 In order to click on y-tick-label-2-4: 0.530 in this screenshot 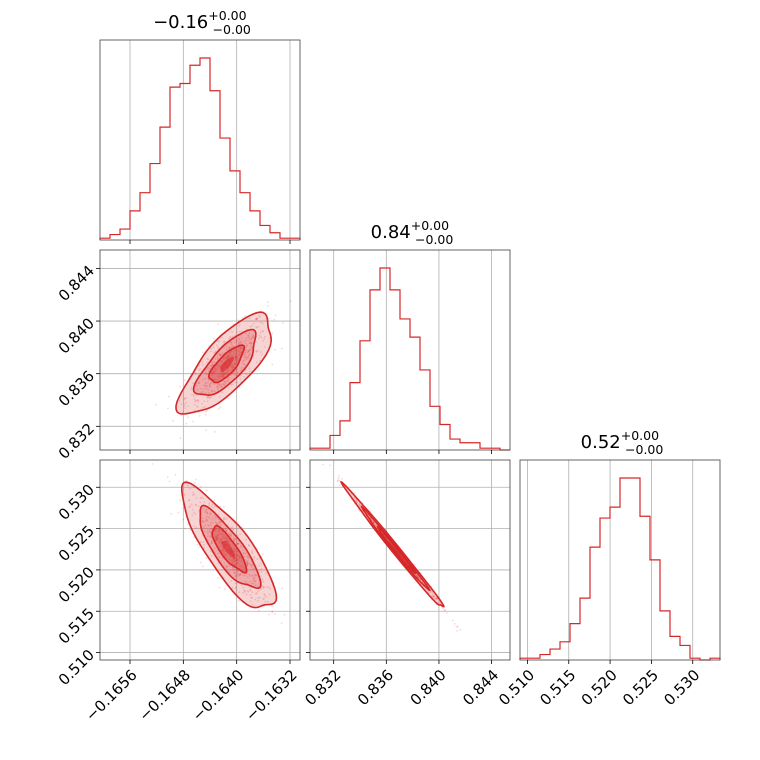, I will do `click(76, 502)`.